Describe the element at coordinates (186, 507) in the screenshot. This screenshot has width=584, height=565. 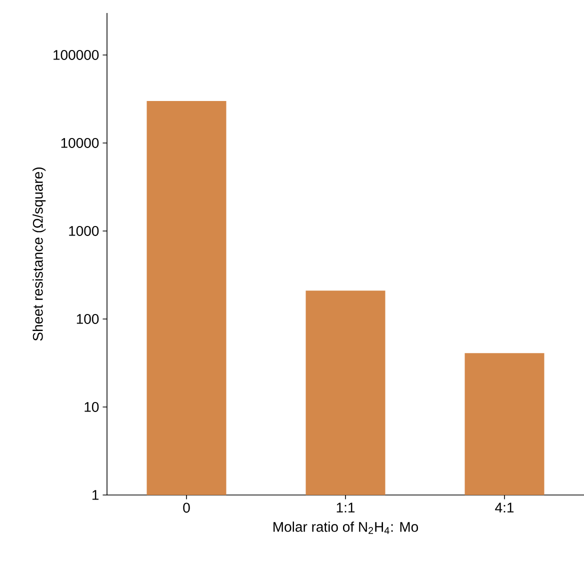
I see `x-tick-label: 0` at that location.